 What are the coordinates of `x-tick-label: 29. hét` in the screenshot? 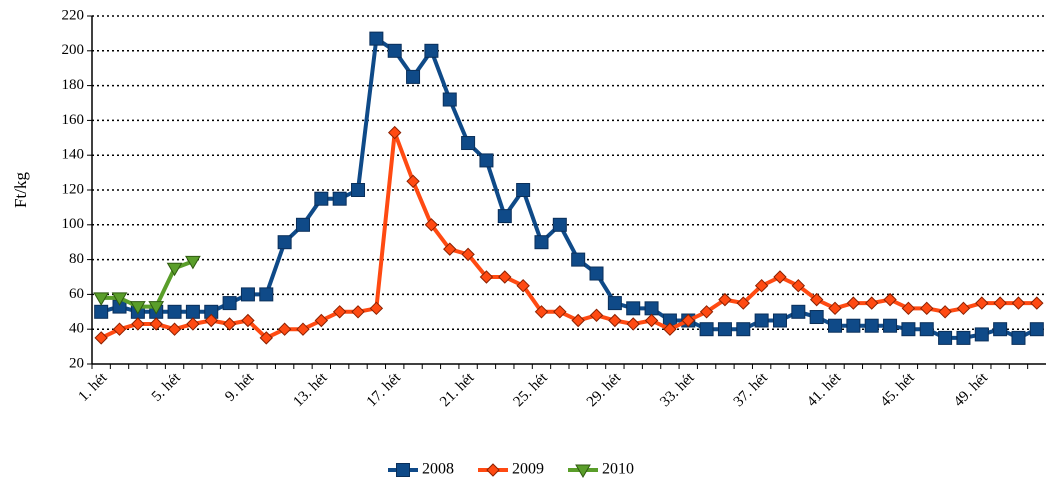 It's located at (604, 389).